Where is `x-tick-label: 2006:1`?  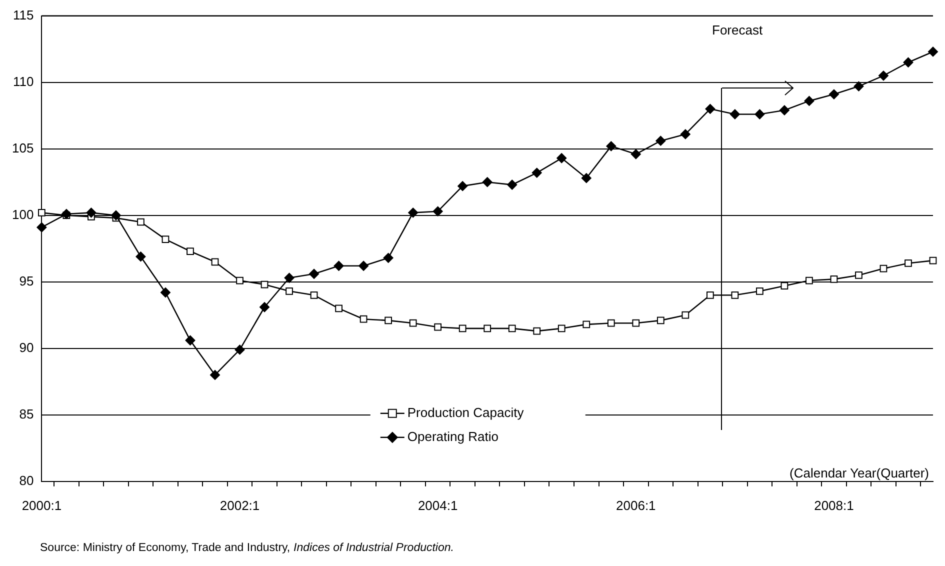 x-tick-label: 2006:1 is located at coordinates (636, 505).